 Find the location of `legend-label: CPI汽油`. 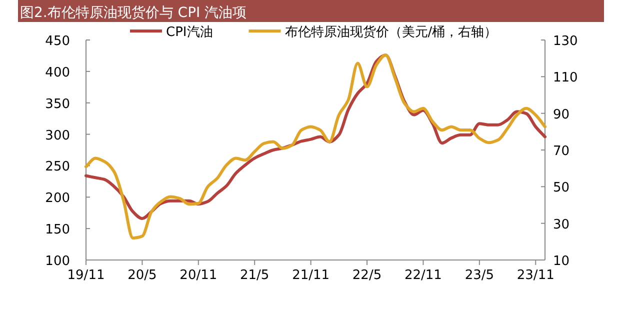

legend-label: CPI汽油 is located at coordinates (189, 32).